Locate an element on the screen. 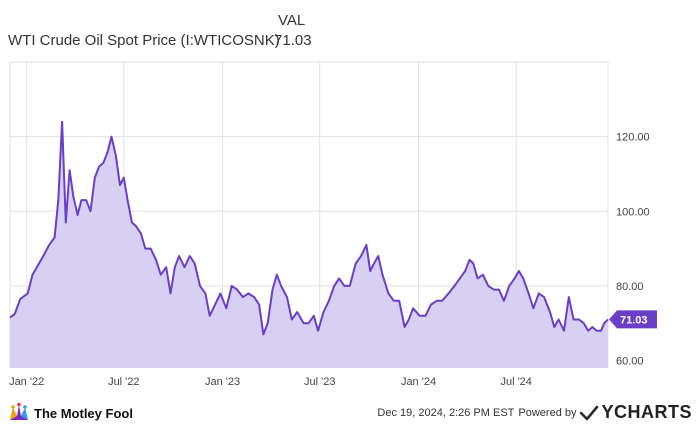  brand-logo: The Motley Fool is located at coordinates (70, 413).